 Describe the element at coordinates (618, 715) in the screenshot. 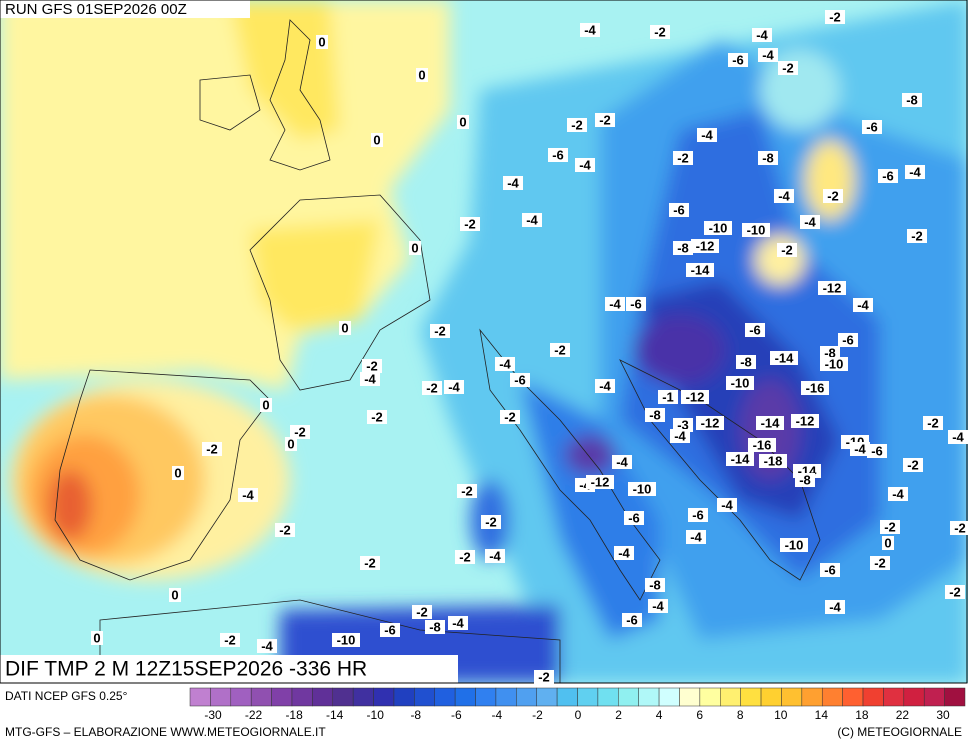

I see `colorbar-tick-label: 2` at that location.